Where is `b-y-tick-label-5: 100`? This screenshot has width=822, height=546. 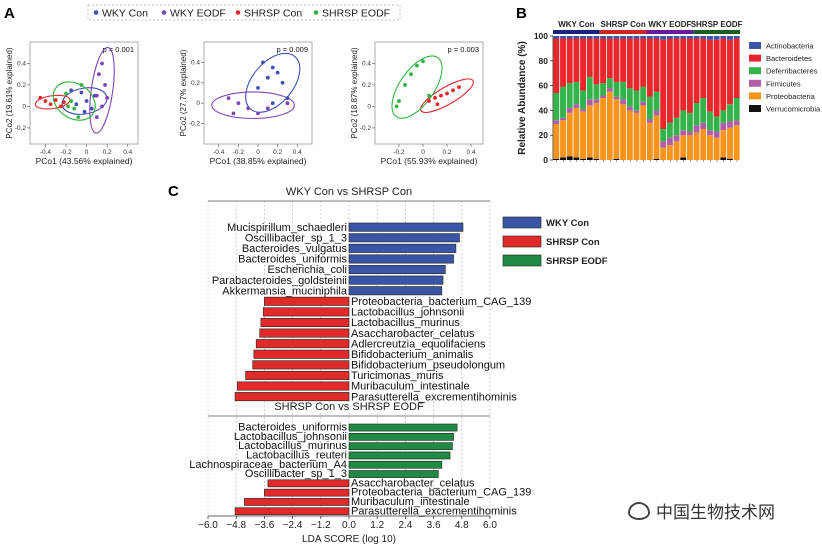 b-y-tick-label-5: 100 is located at coordinates (541, 36).